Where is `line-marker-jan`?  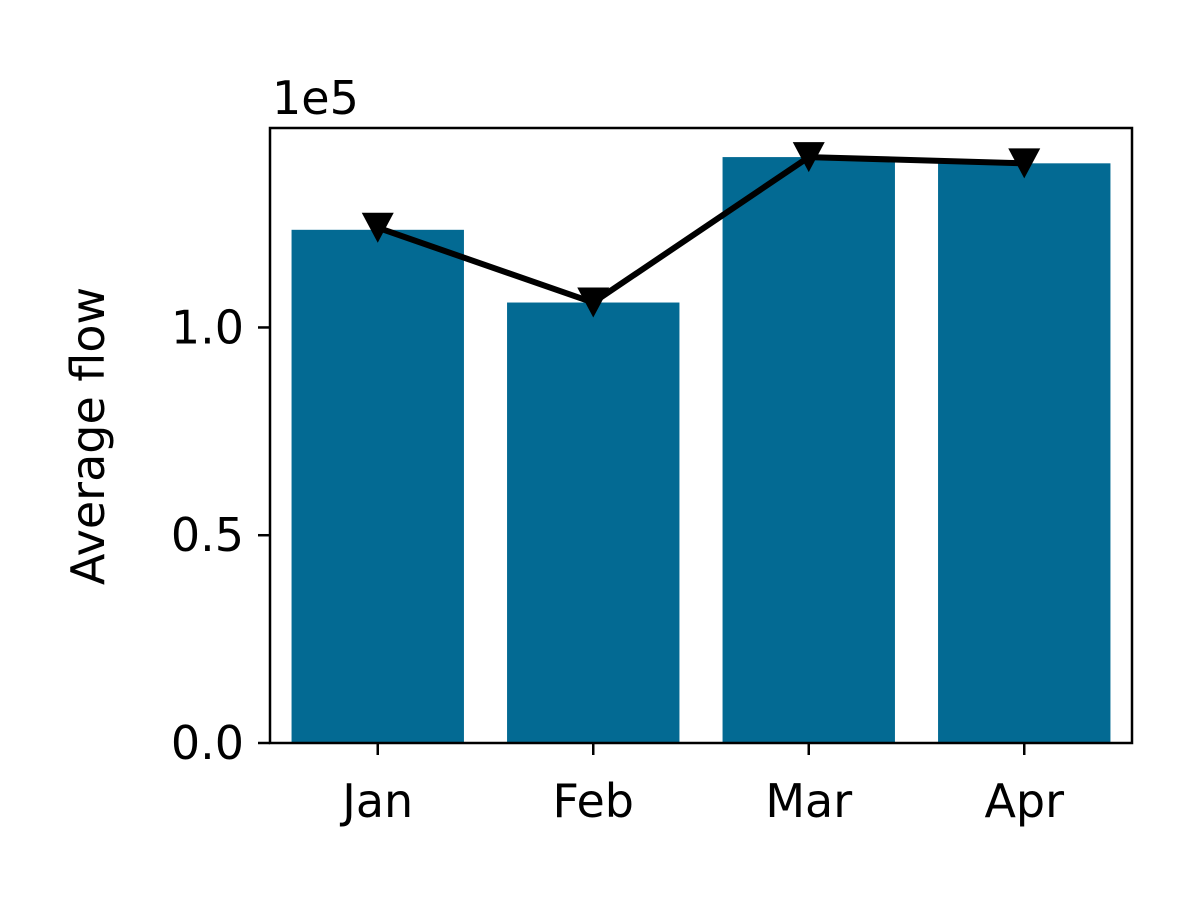
line-marker-jan is located at coordinates (377, 227).